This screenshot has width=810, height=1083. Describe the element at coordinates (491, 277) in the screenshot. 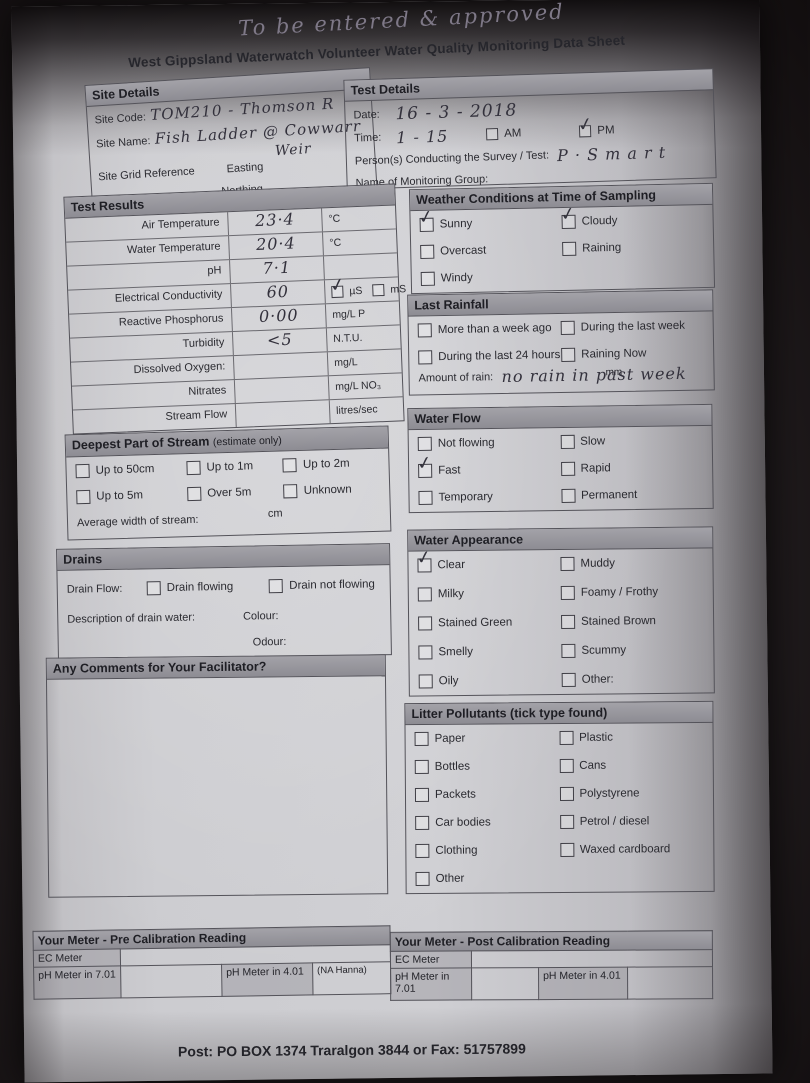

I see `checkbox-windy: ✓ Windy` at that location.